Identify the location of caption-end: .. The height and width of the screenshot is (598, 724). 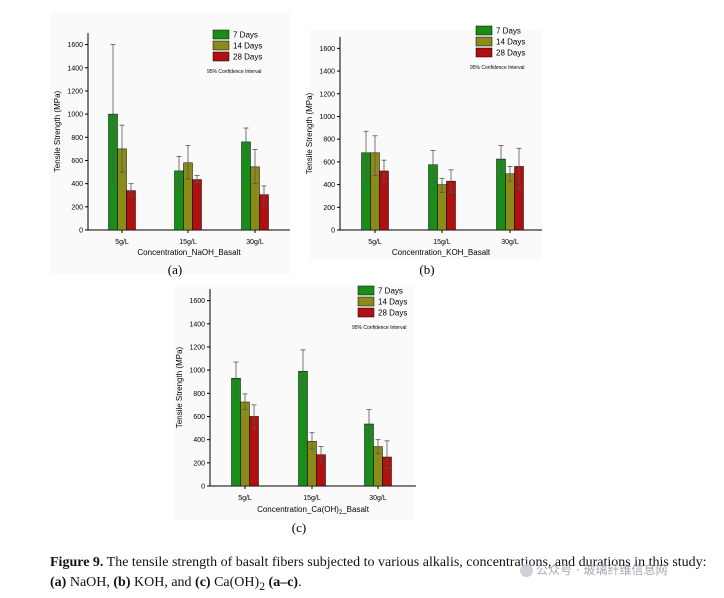
(300, 582).